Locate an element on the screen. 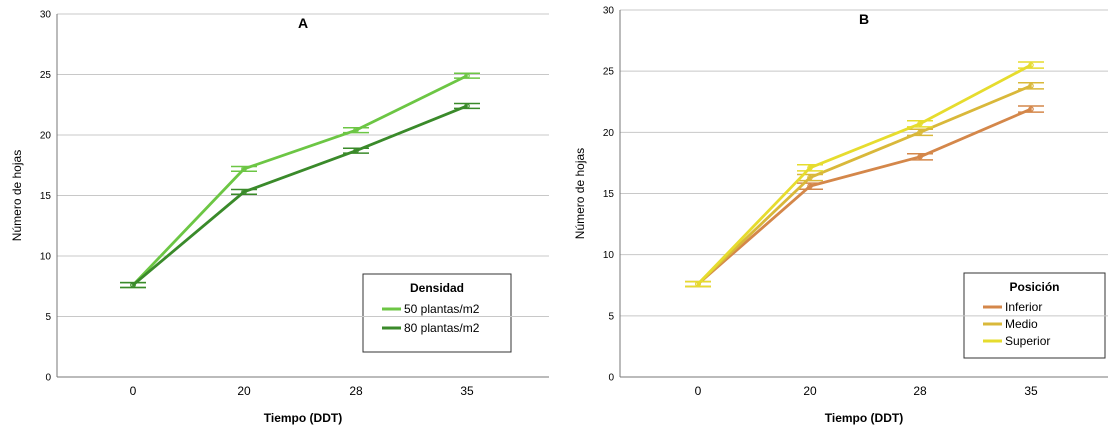 This screenshot has width=1115, height=426. legend-label: Inferior is located at coordinates (1023, 307).